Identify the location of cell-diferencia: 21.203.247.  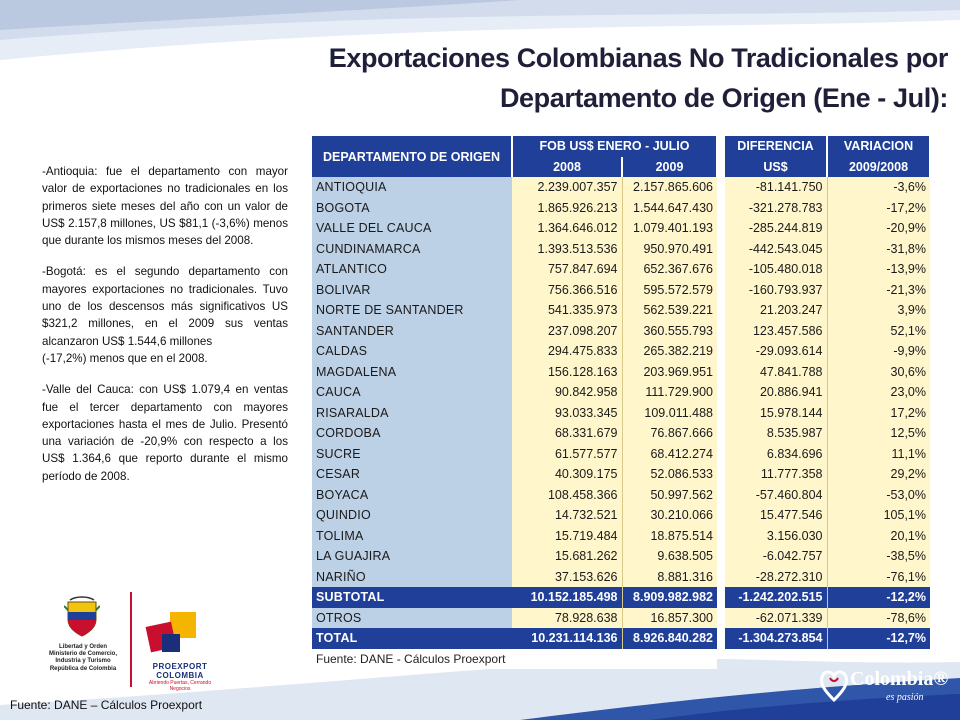
(776, 310).